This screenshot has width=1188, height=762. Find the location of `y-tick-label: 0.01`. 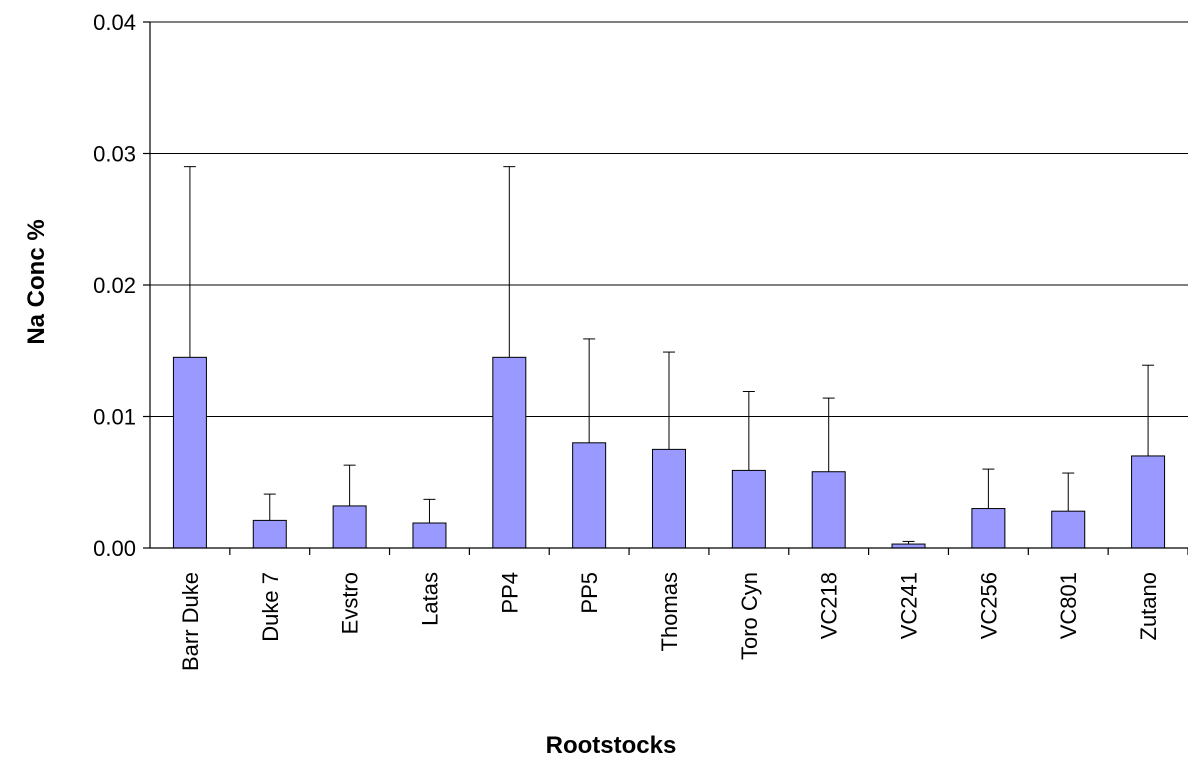

y-tick-label: 0.01 is located at coordinates (114, 417).